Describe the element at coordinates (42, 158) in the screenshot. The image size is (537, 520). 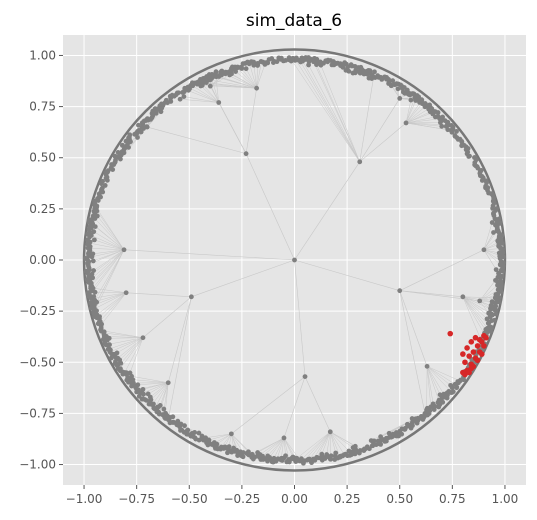
I see `y-tick-label: 0.50` at that location.